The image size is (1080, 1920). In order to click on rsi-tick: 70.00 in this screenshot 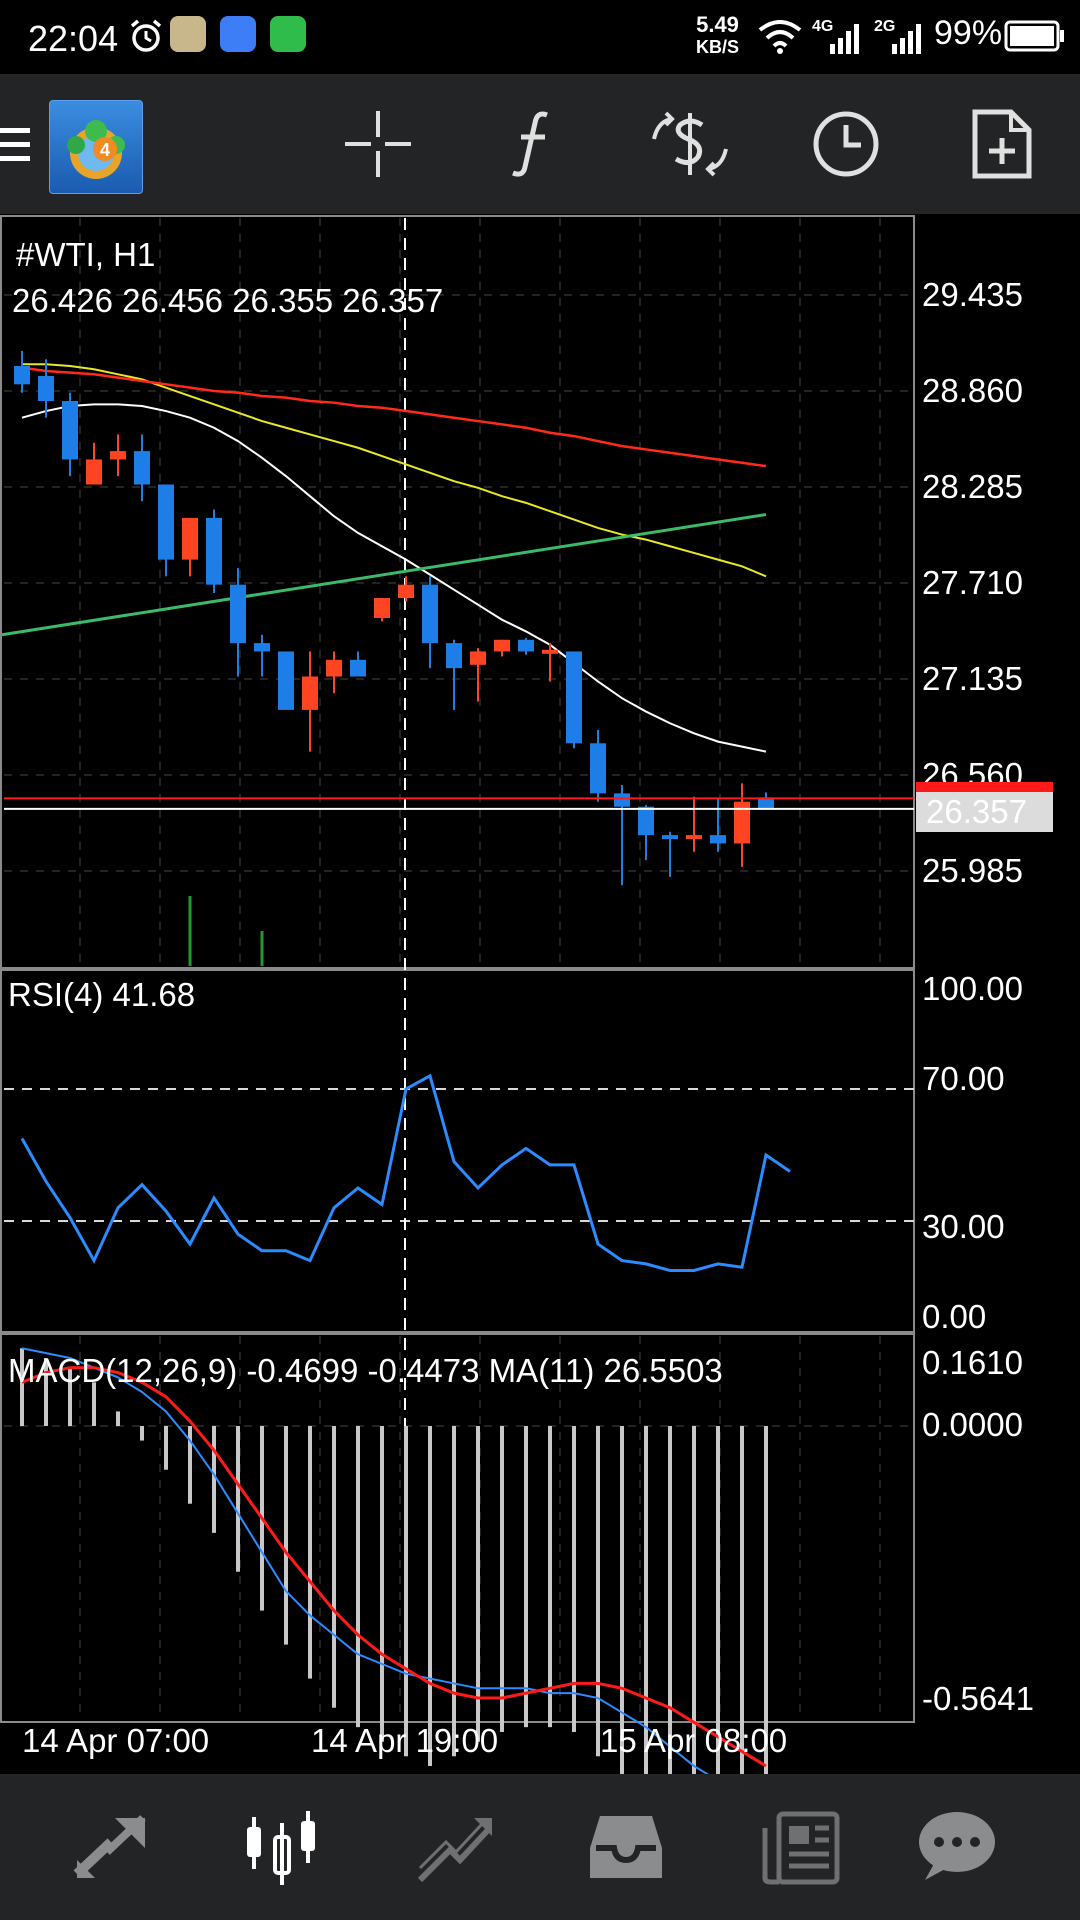, I will do `click(963, 1078)`.